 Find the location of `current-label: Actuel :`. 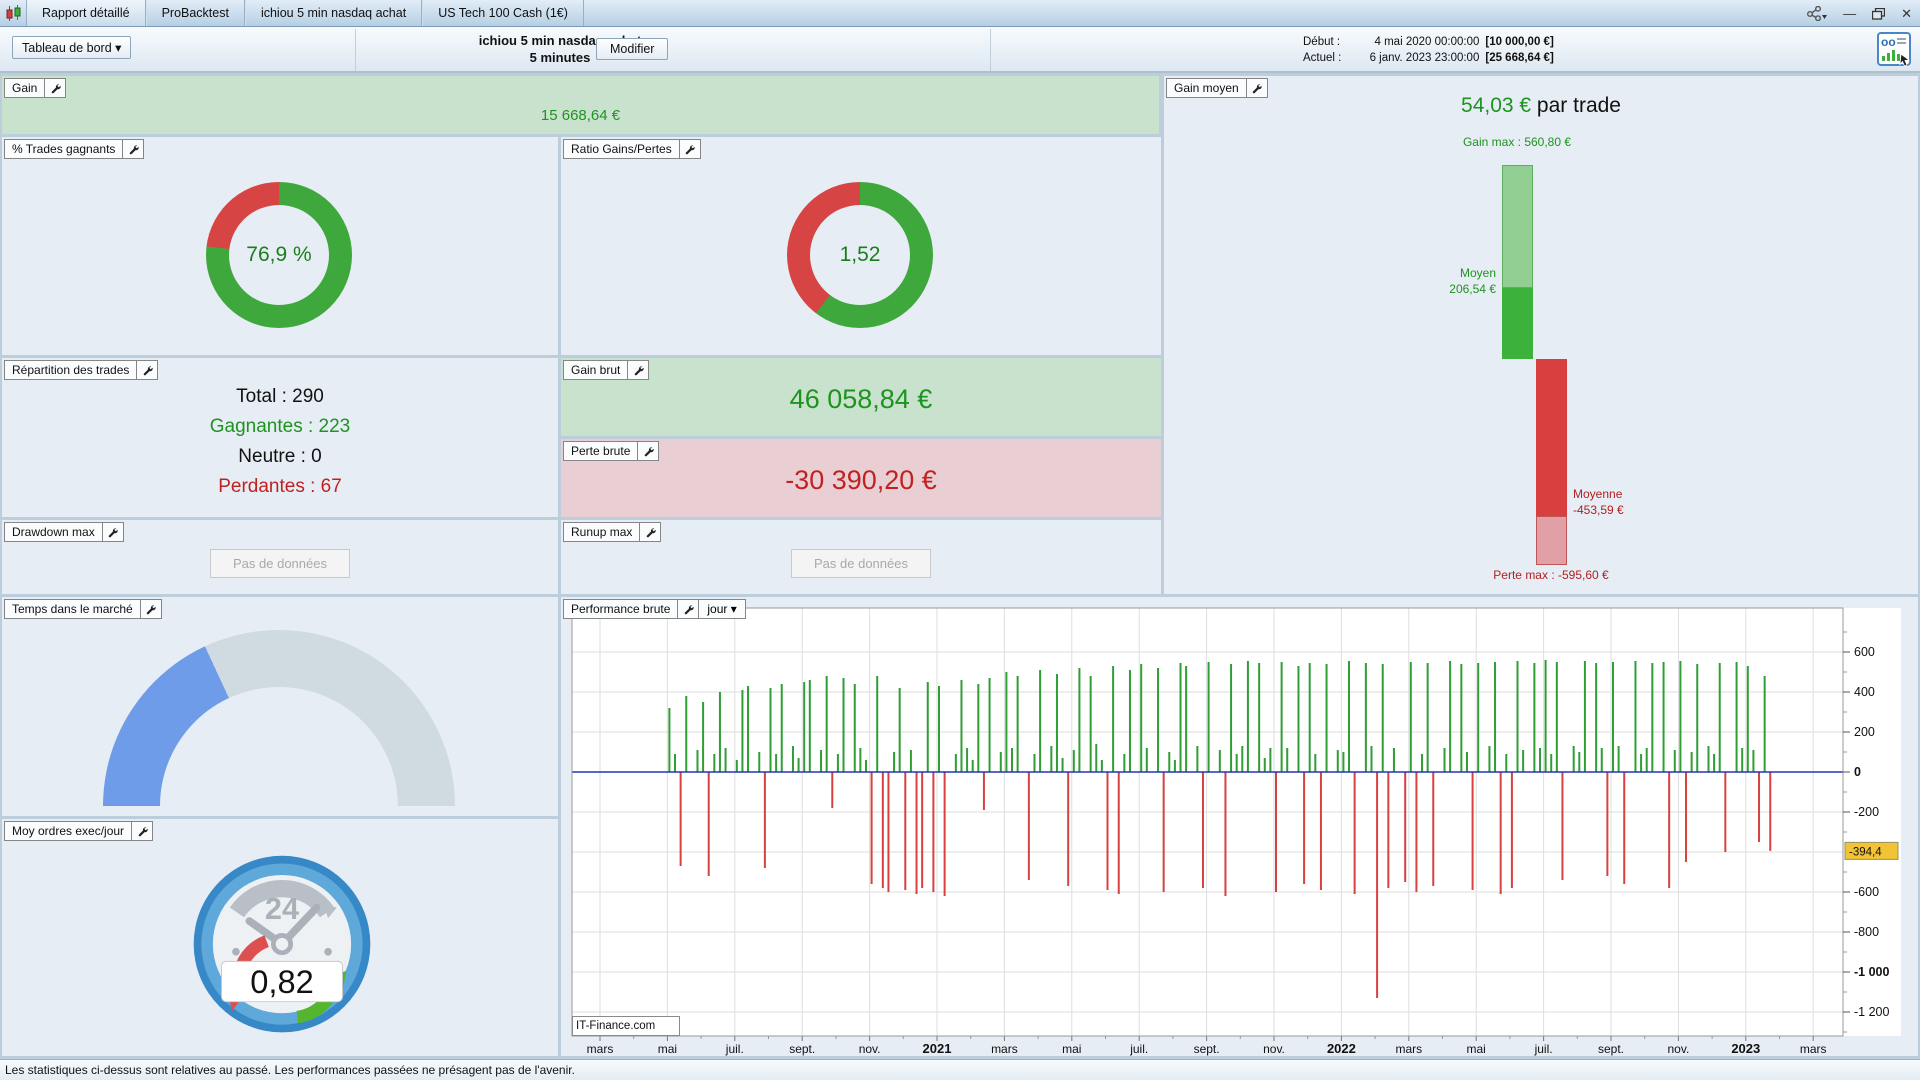

current-label: Actuel : is located at coordinates (1322, 58).